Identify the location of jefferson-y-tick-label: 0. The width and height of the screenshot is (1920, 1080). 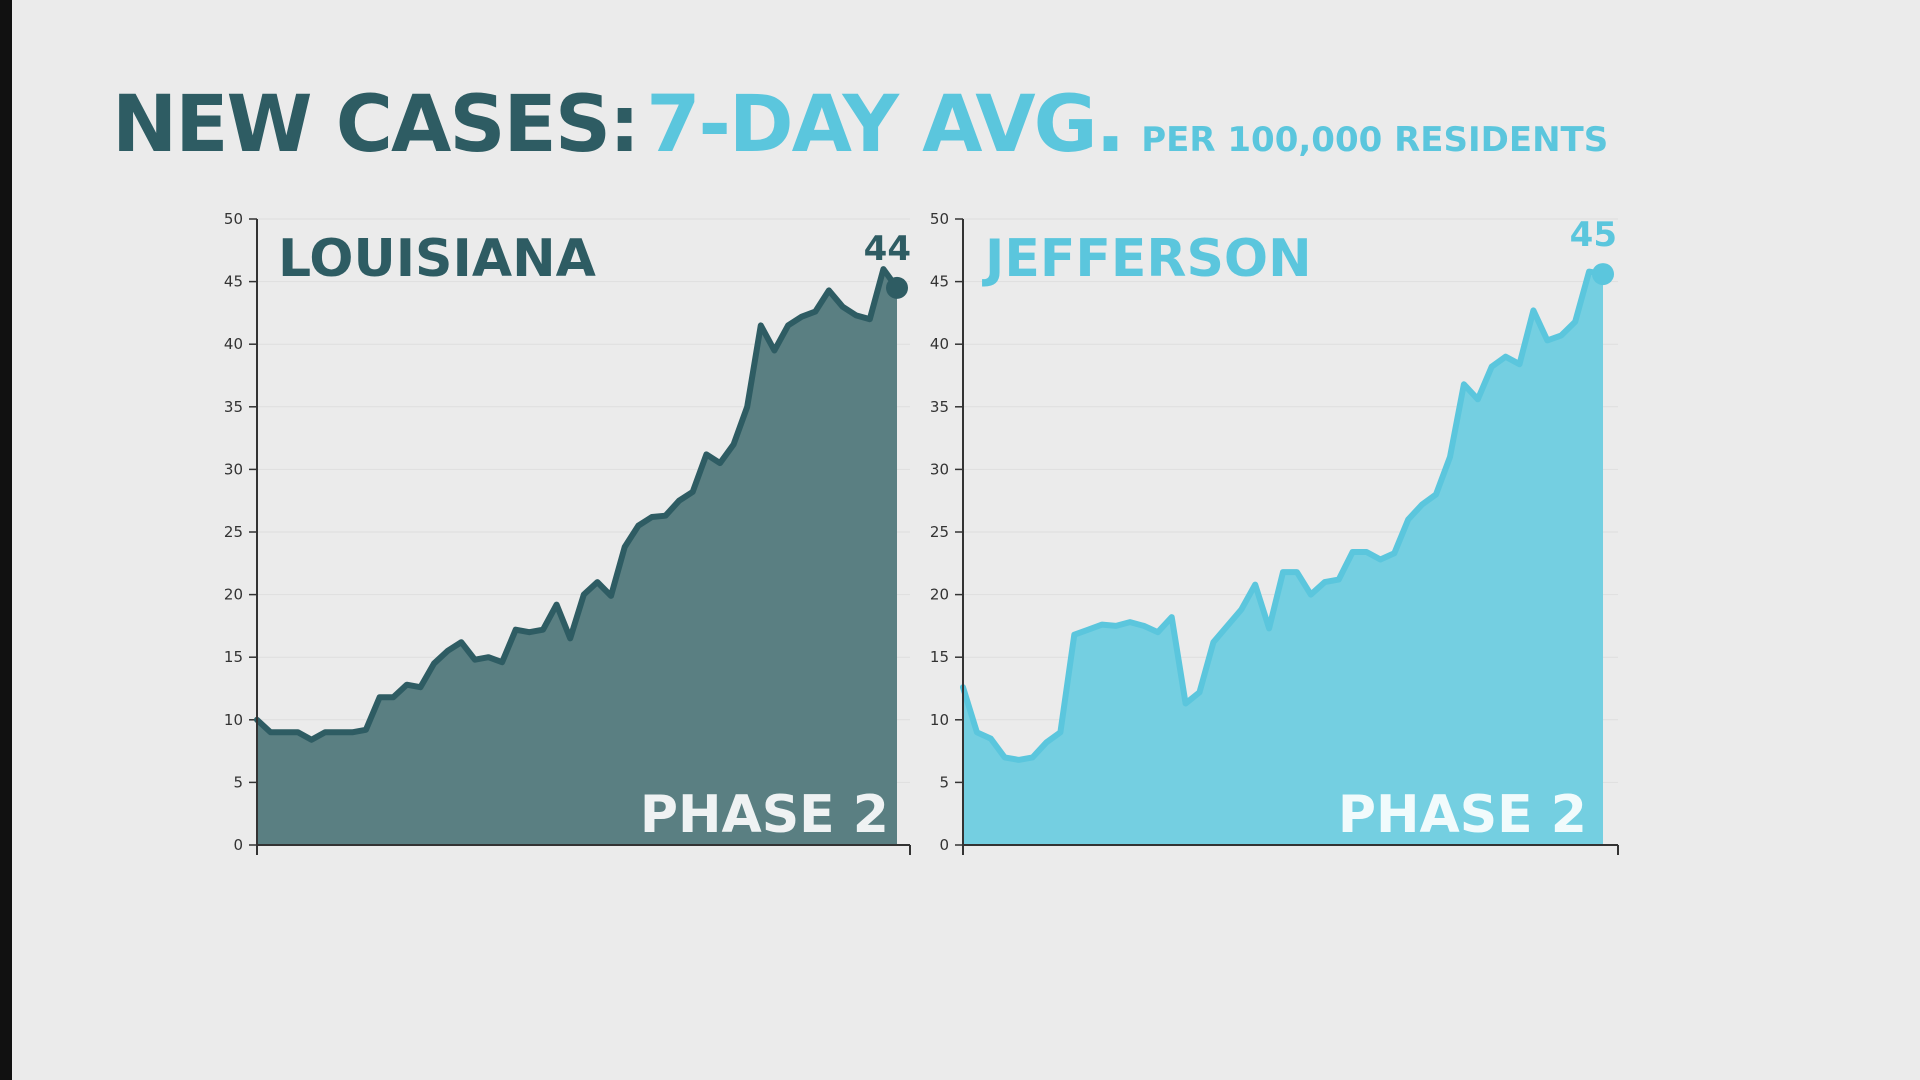
(944, 845).